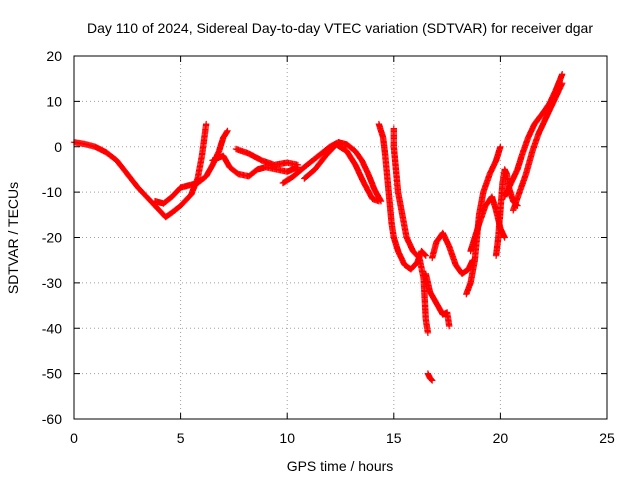 The image size is (640, 480). I want to click on y-tick-label: -30, so click(52, 283).